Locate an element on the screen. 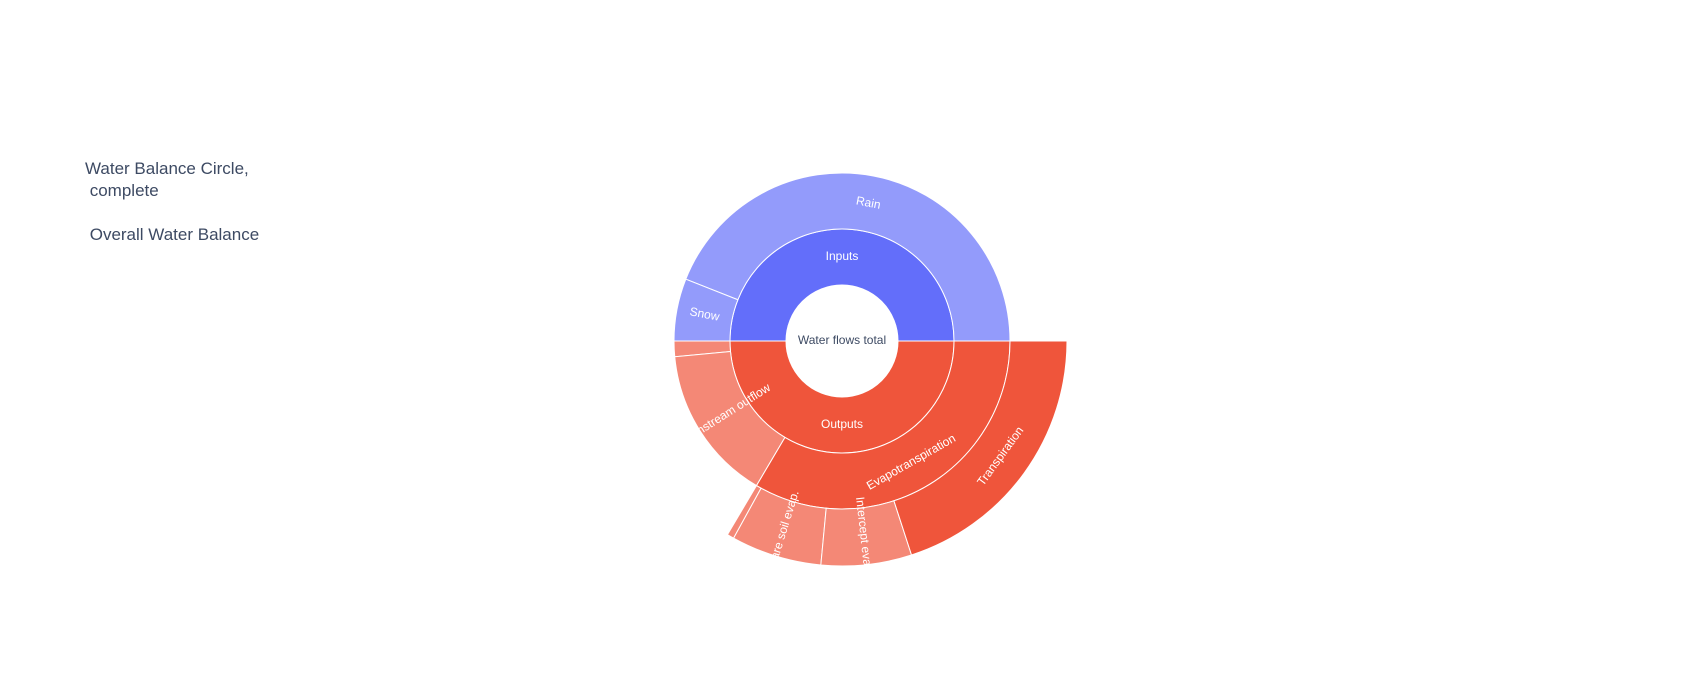  label-outputs: Outputs is located at coordinates (842, 424).